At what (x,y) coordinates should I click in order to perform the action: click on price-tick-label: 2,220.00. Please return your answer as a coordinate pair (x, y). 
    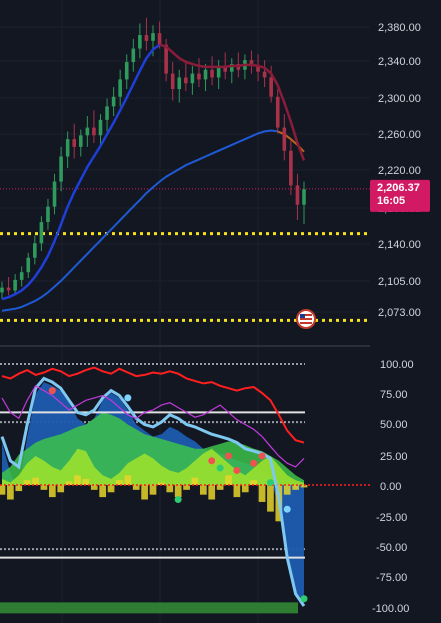
    Looking at the image, I should click on (399, 171).